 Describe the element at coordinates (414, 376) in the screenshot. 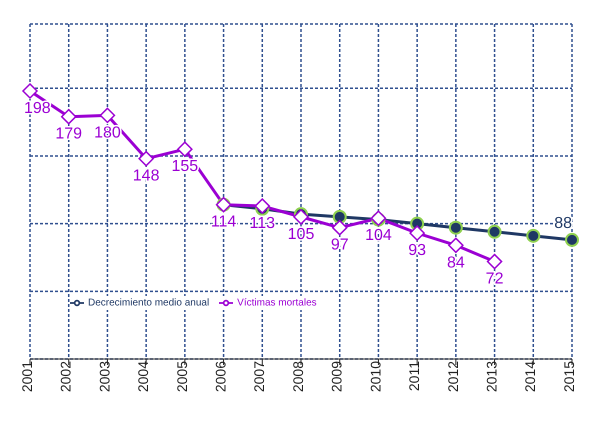

I see `x-tick-label: 2011` at that location.